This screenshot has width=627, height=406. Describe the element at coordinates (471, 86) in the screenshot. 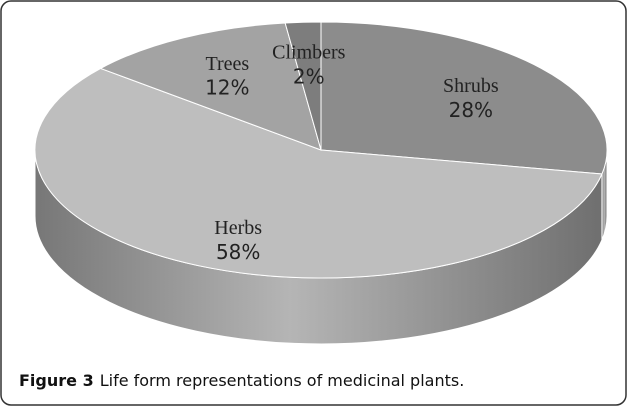

I see `slice-label: Shrubs` at that location.